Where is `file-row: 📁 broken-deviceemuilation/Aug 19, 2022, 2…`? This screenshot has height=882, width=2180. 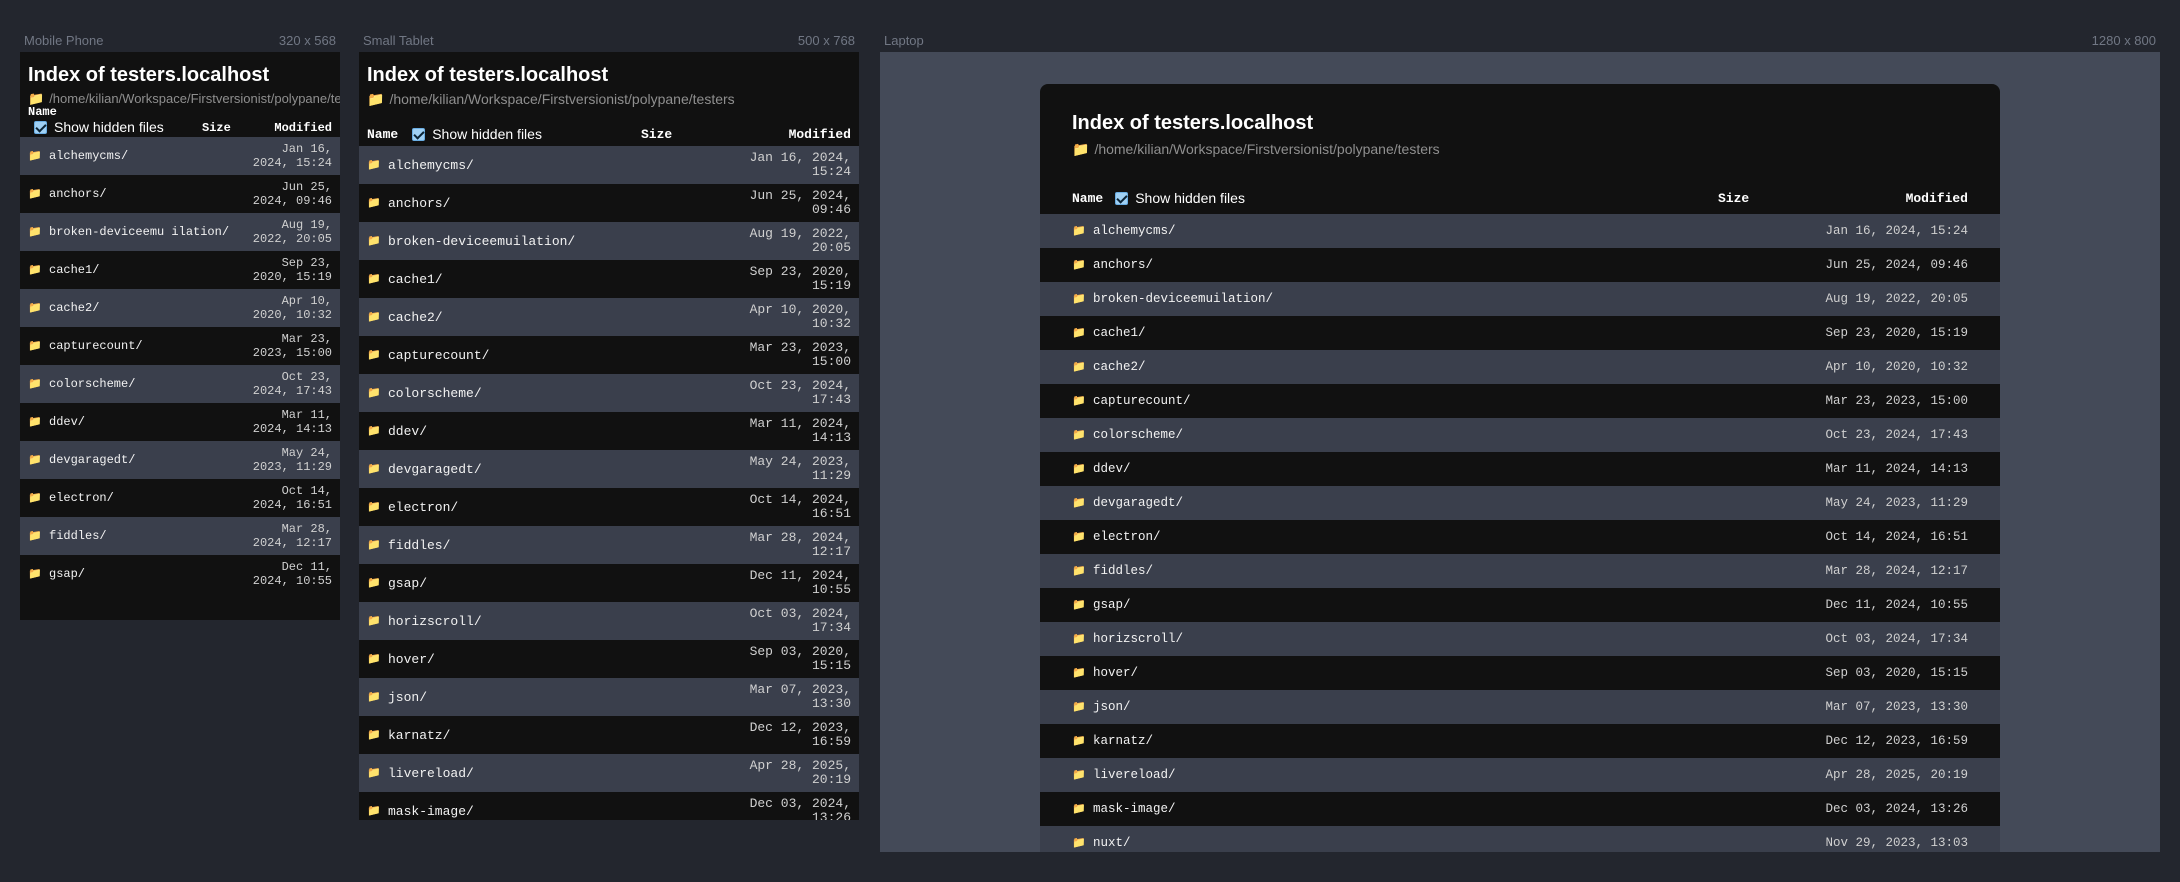 file-row: 📁 broken-deviceemuilation/Aug 19, 2022, 2… is located at coordinates (609, 241).